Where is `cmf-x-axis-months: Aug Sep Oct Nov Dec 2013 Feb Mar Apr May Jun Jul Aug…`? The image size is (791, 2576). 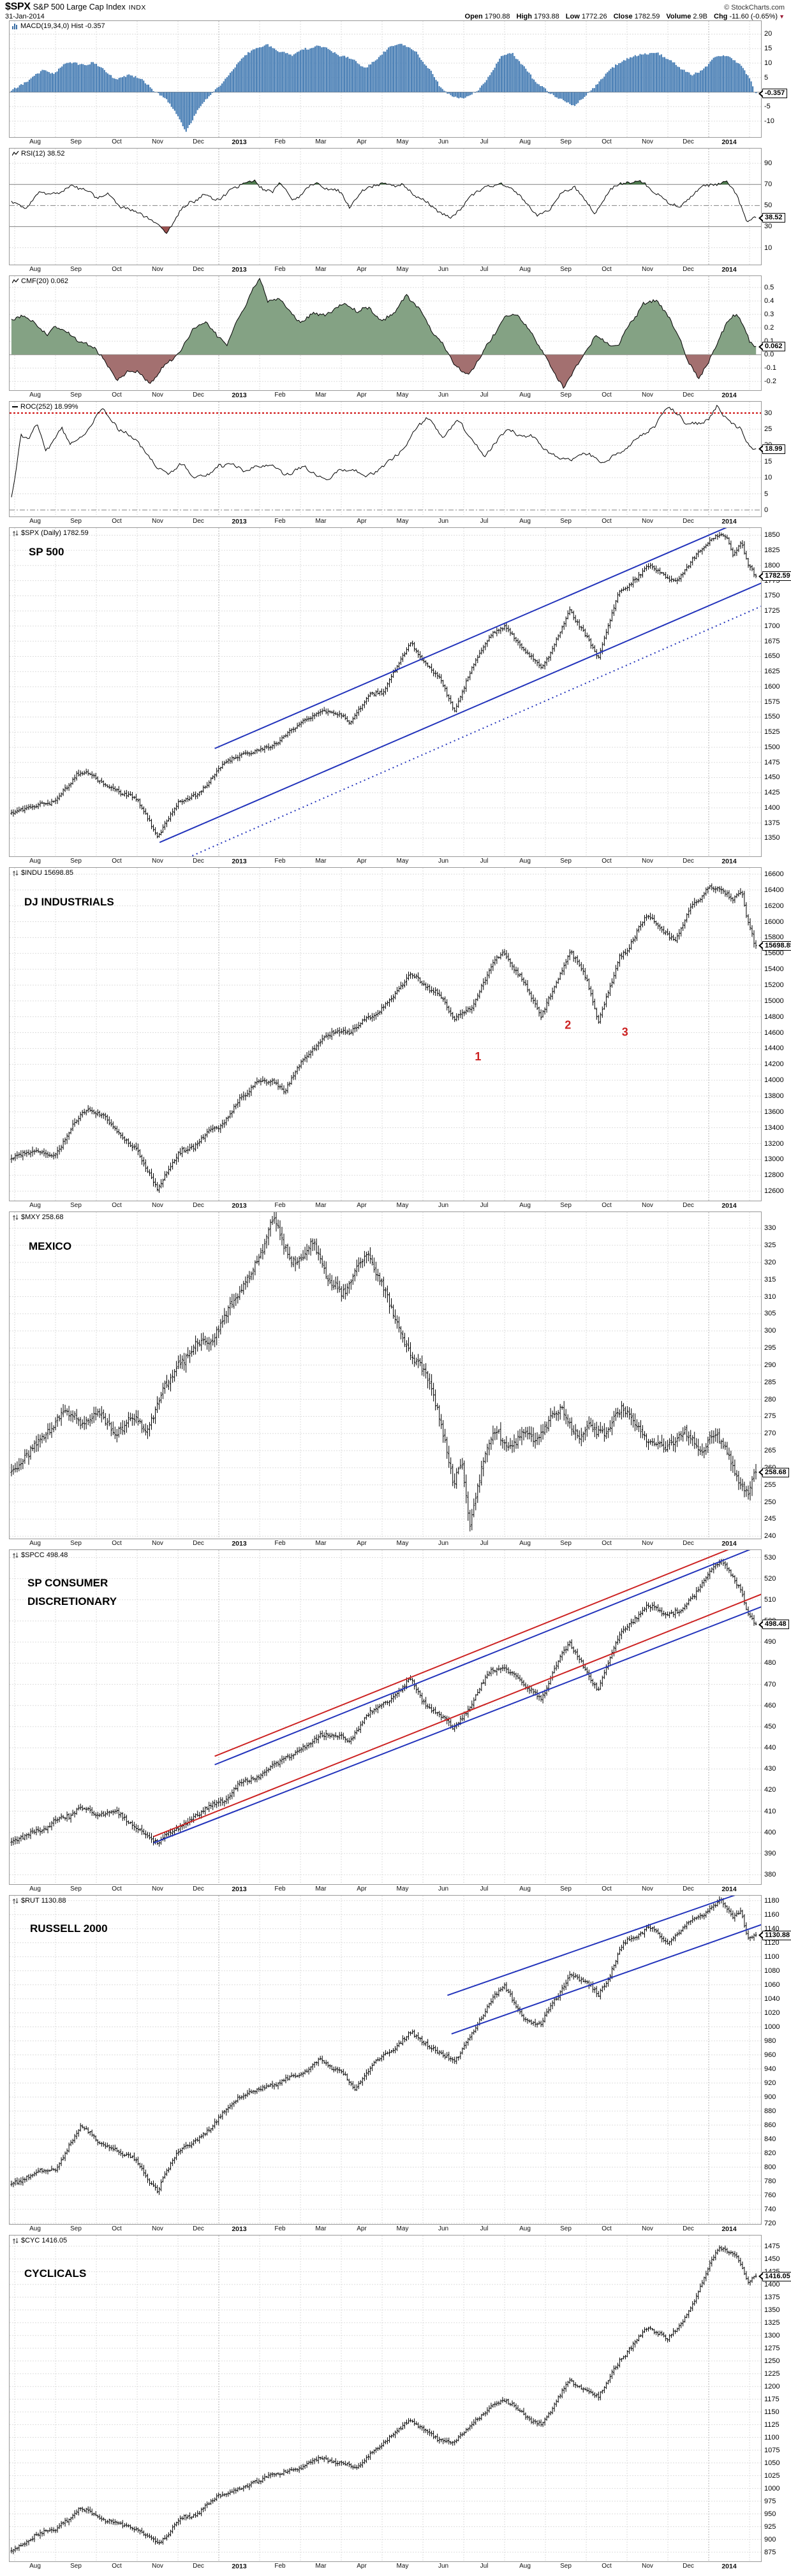
cmf-x-axis-months: Aug Sep Oct Nov Dec 2013 Feb Mar Apr May Jun Jul Aug… is located at coordinates (385, 396).